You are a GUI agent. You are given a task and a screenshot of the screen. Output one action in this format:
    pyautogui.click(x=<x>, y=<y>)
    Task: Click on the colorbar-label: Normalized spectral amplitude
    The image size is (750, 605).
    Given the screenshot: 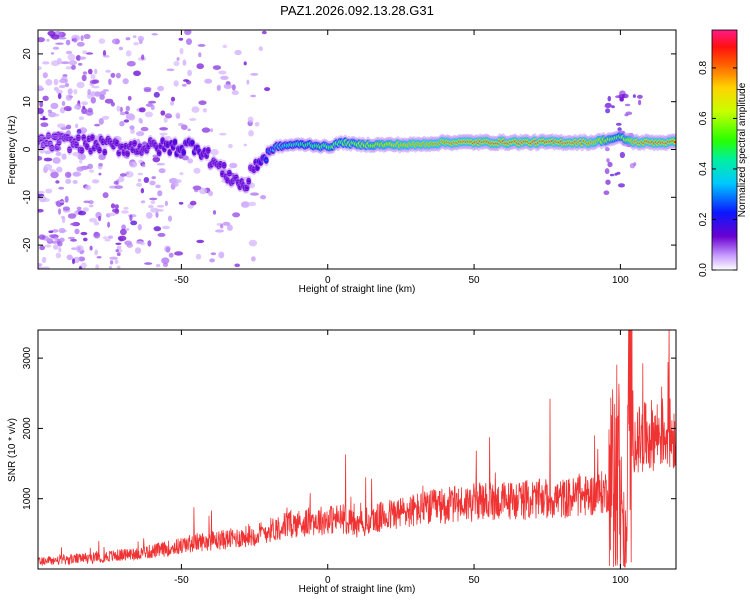 What is the action you would take?
    pyautogui.click(x=742, y=149)
    